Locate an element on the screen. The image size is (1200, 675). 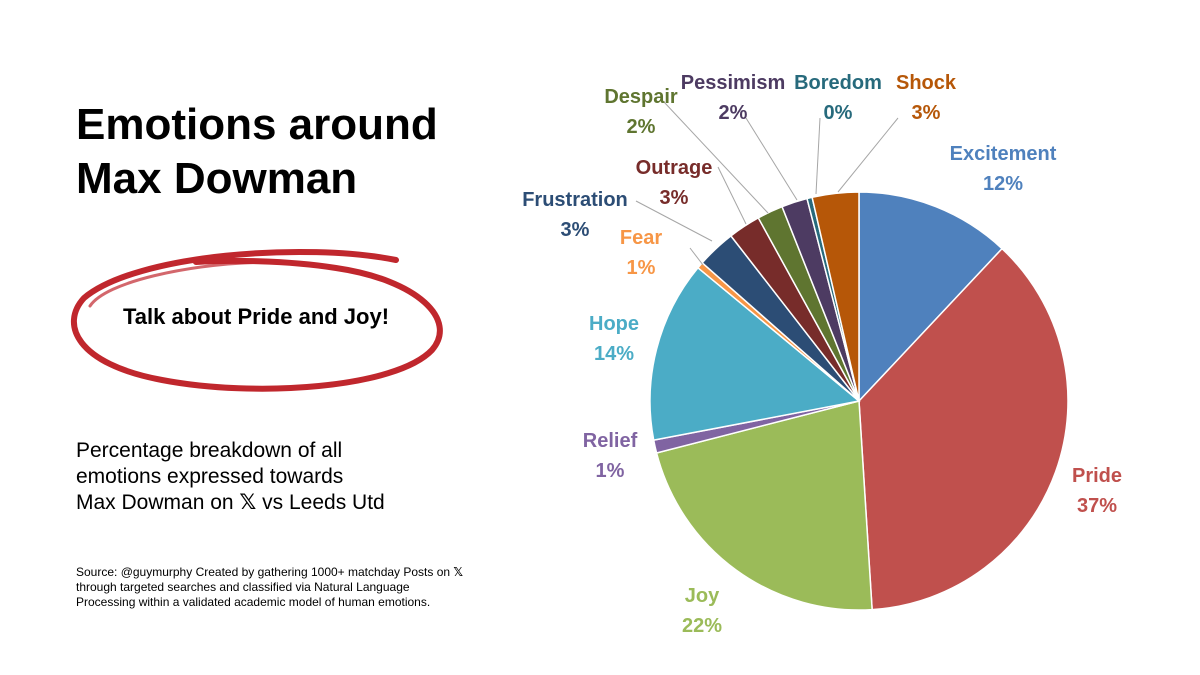
leader-line-boredom is located at coordinates (818, 156).